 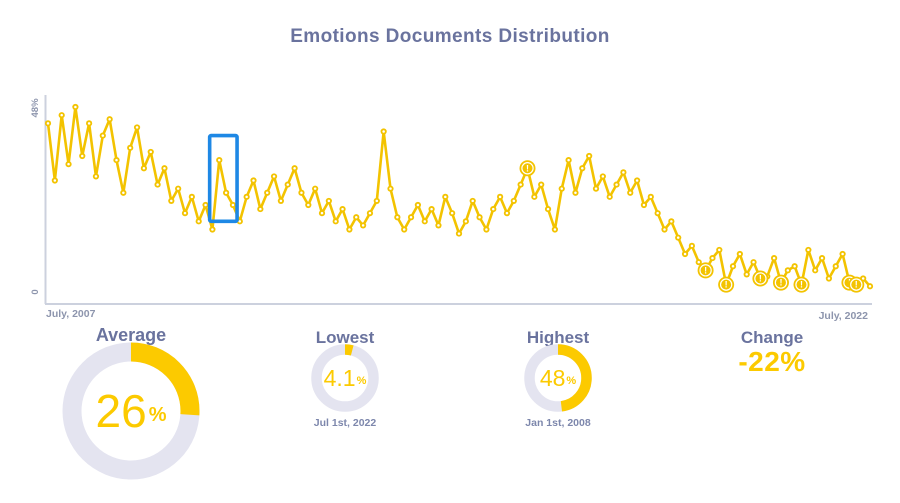 I want to click on change-value: -22%, so click(x=772, y=361).